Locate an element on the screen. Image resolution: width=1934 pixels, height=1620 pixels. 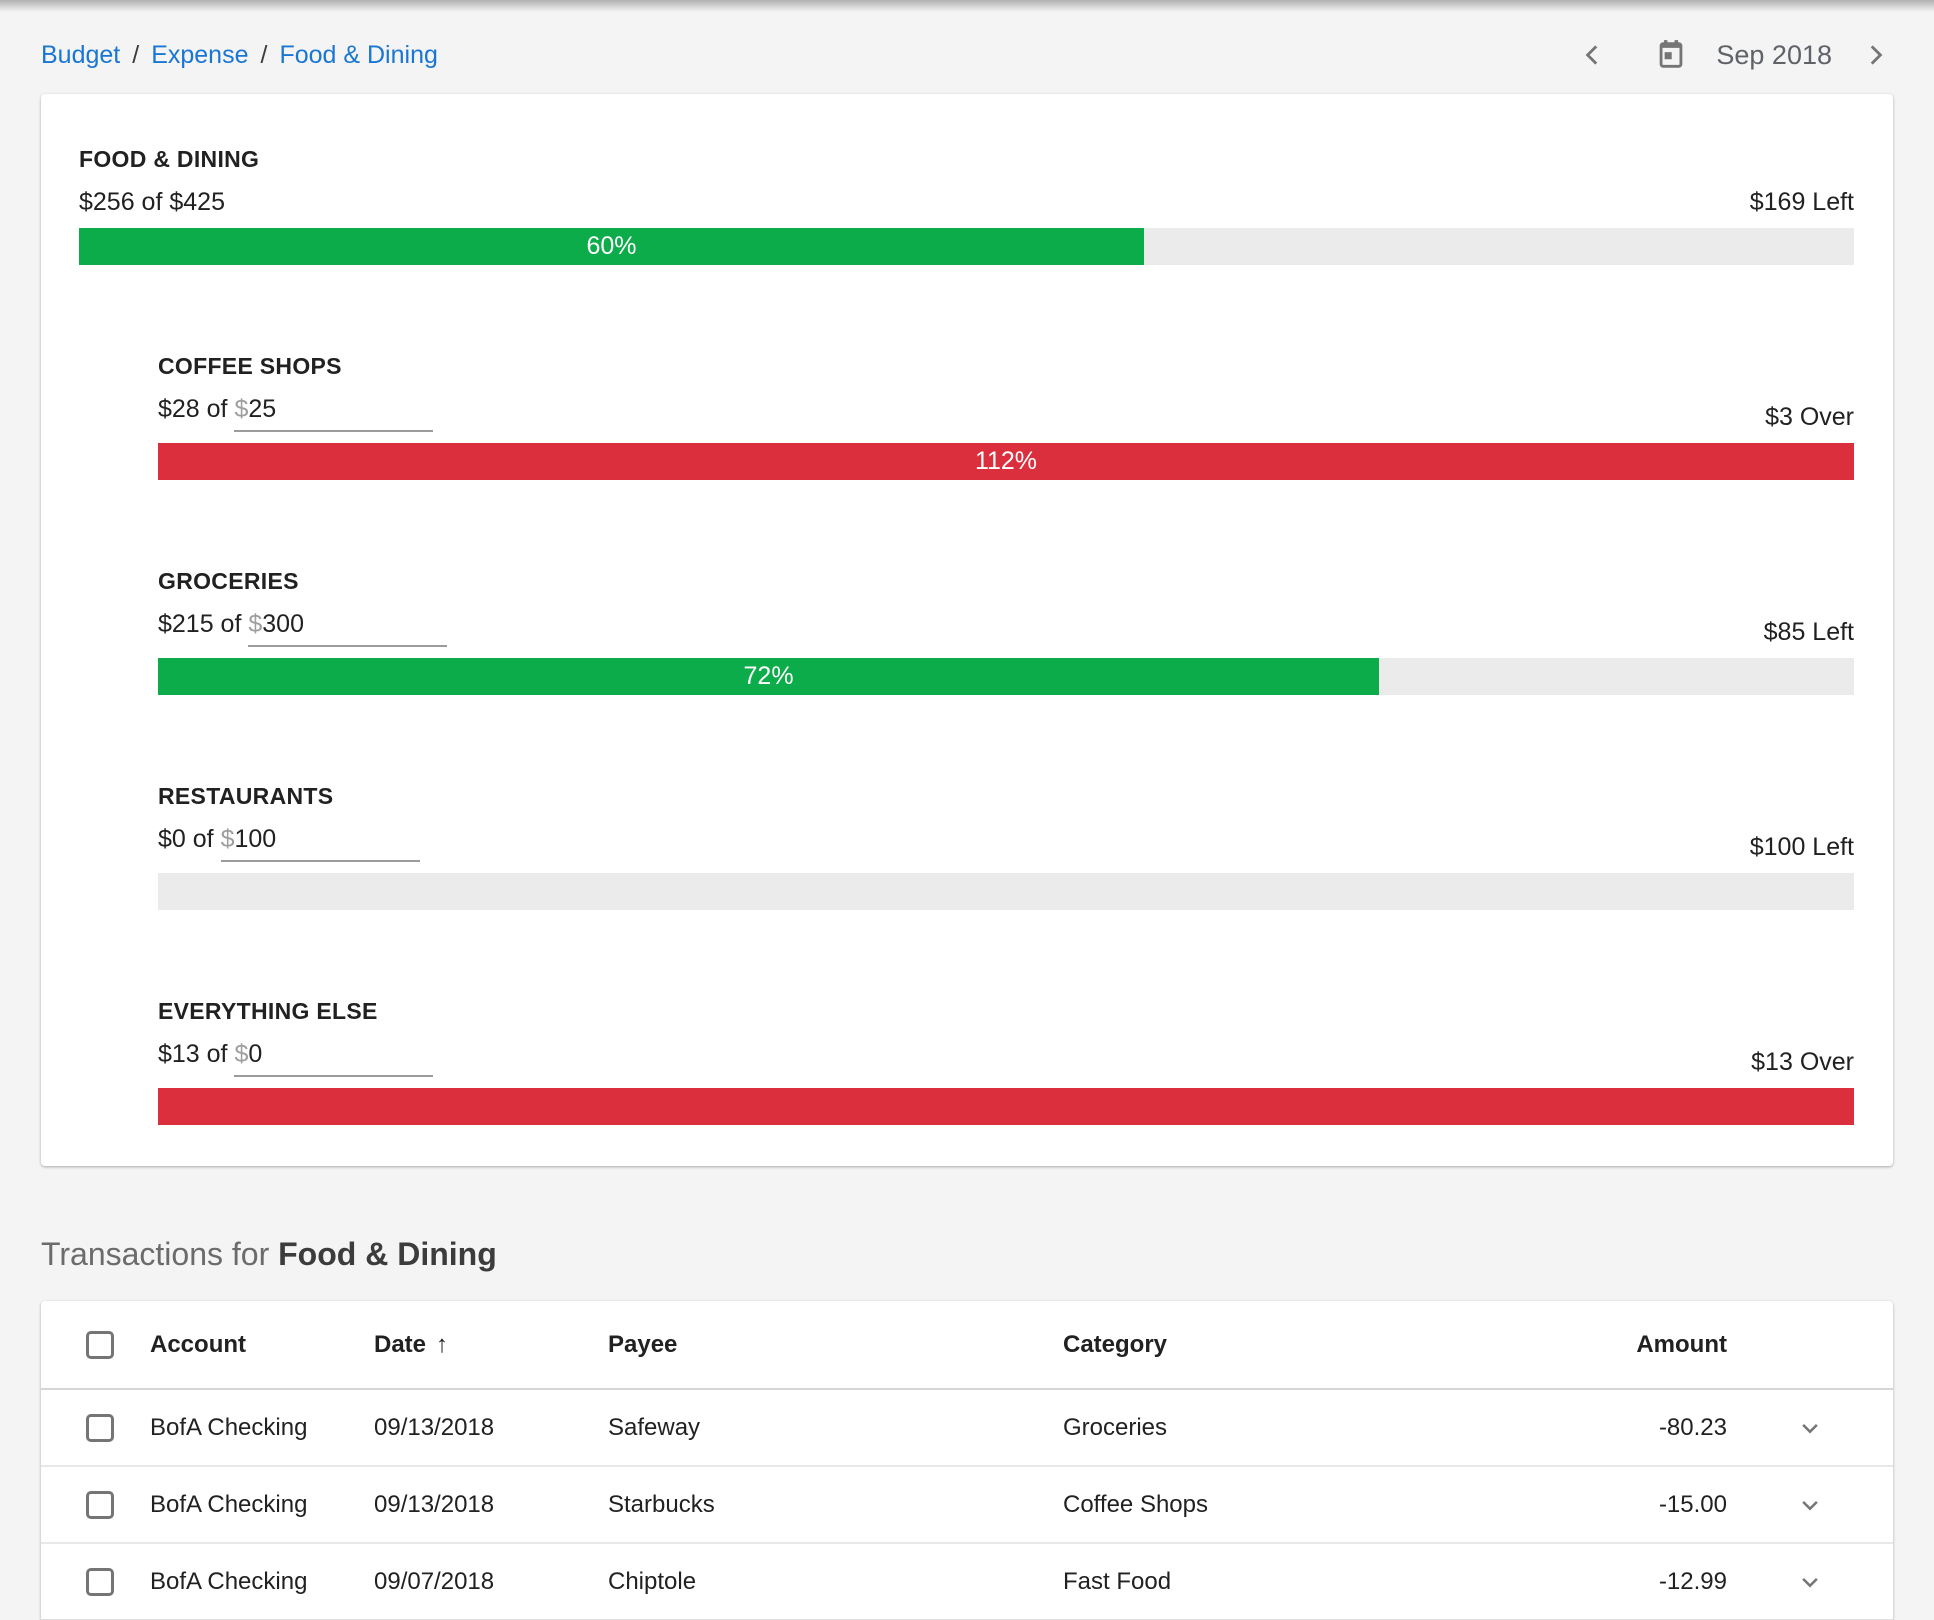
category-remaining: $13 Over is located at coordinates (1802, 1062).